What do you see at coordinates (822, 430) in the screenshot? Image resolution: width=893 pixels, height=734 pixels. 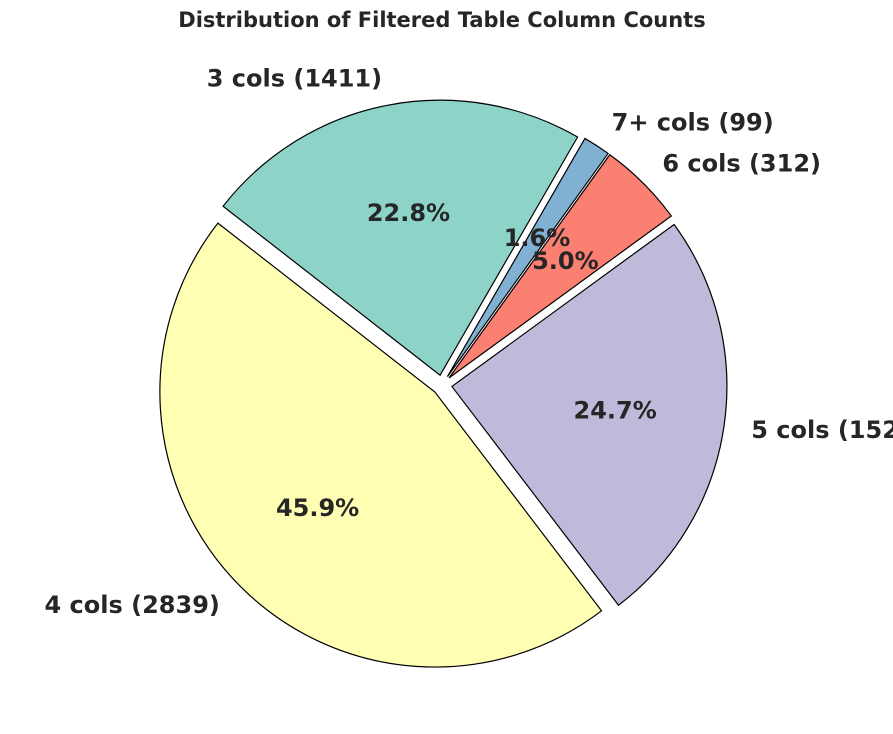 I see `slice-label: 5 cols (1526)` at bounding box center [822, 430].